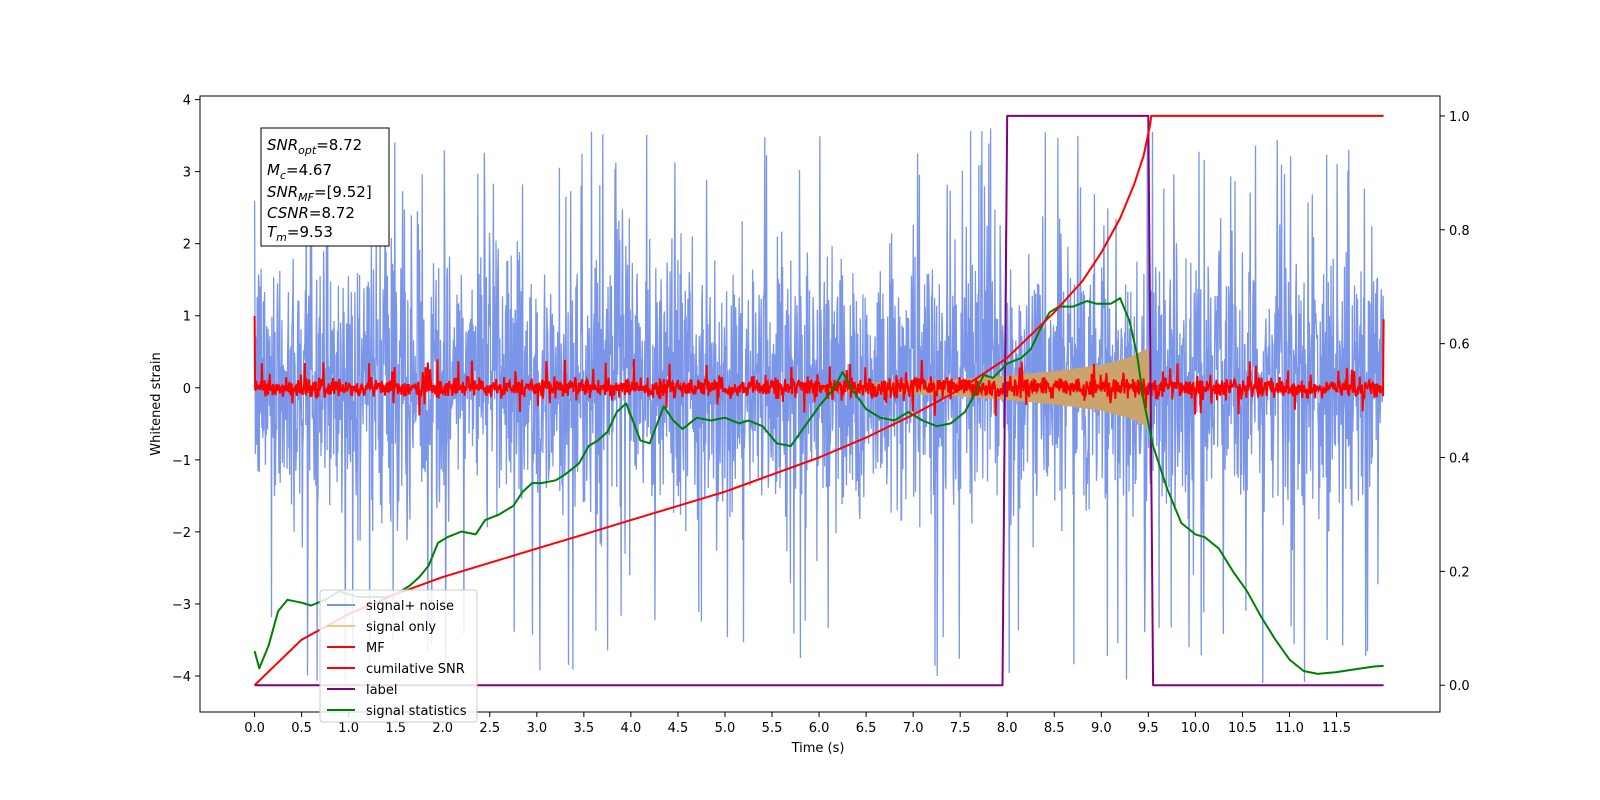 This screenshot has width=1600, height=800. I want to click on y-right-tick-label: 0.0, so click(1459, 686).